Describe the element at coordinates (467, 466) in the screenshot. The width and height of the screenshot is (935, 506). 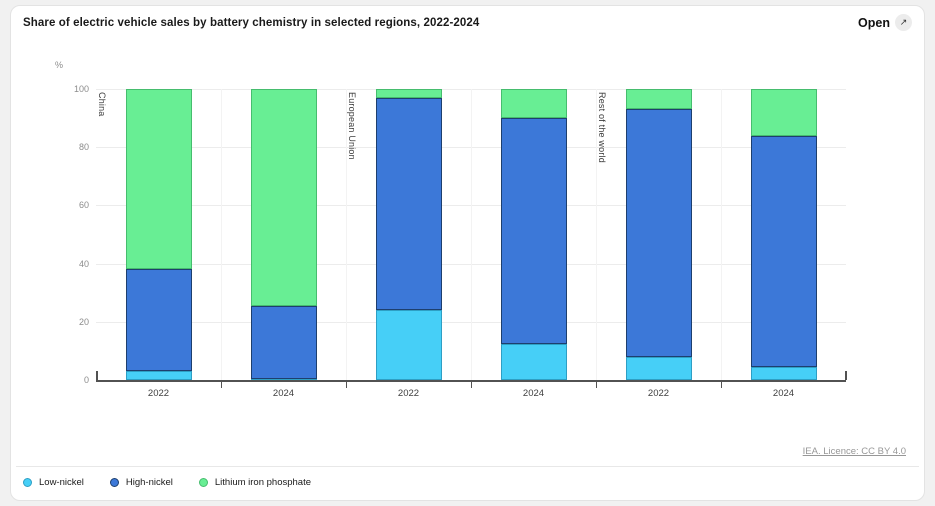
I see `footer-divider` at that location.